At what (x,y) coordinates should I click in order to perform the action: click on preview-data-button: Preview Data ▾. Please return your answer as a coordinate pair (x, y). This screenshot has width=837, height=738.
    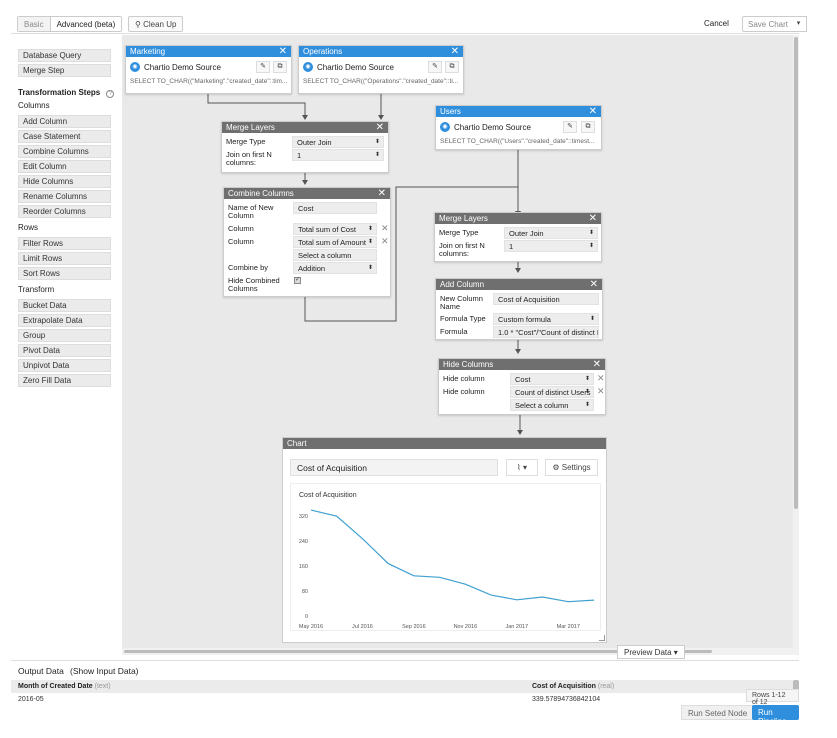
    Looking at the image, I should click on (651, 652).